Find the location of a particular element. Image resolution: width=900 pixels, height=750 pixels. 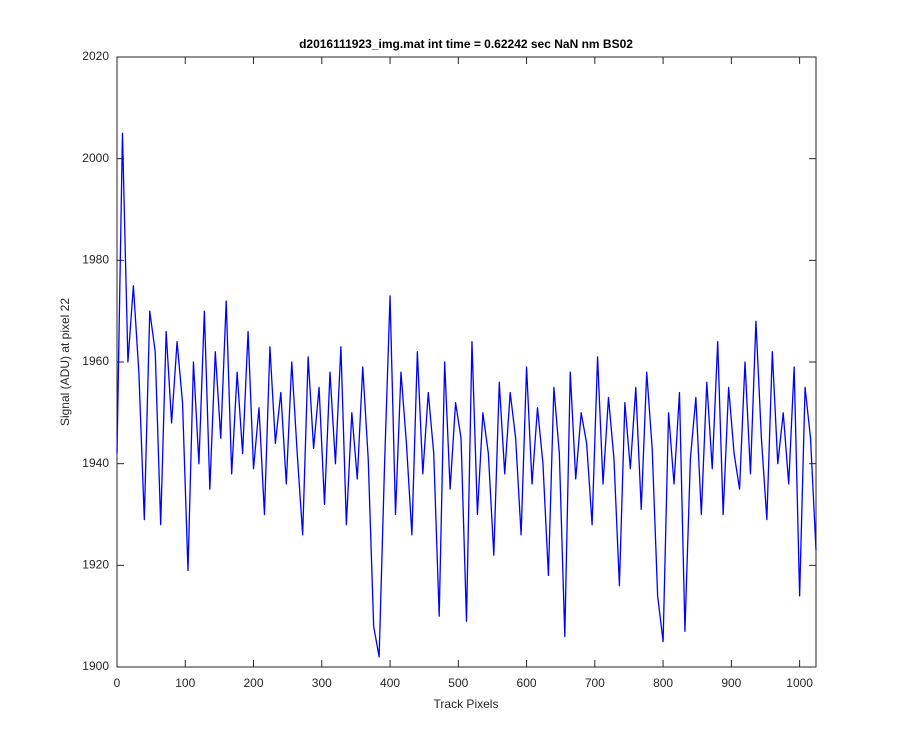

y-tick-label: 1960 is located at coordinates (95, 361).